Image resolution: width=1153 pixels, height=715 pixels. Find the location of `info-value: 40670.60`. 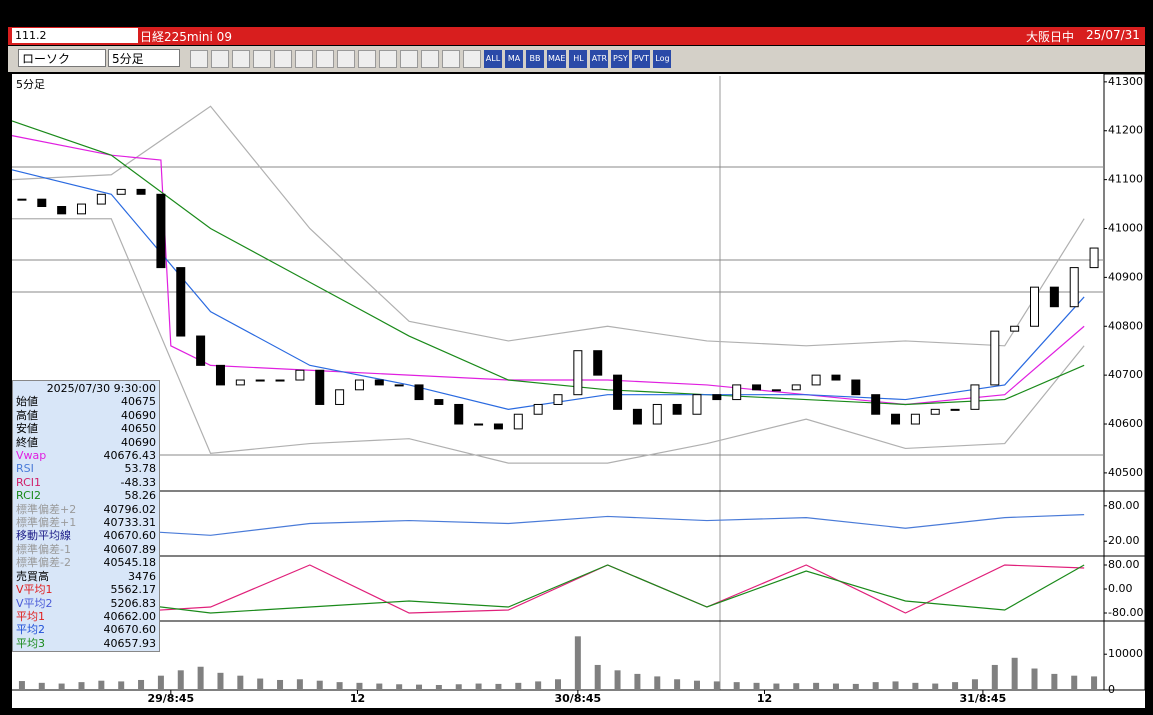

info-value: 40670.60 is located at coordinates (130, 536).